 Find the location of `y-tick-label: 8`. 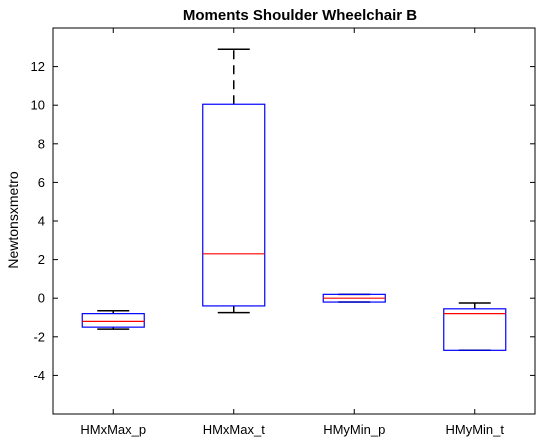

y-tick-label: 8 is located at coordinates (41, 143).